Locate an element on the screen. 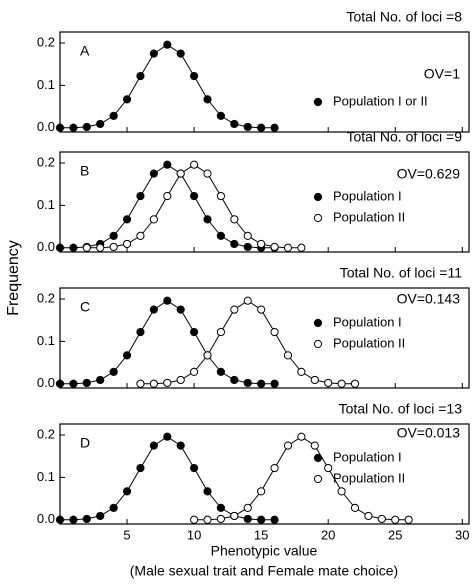 This screenshot has height=584, width=474. ov-label: OV=0.013 is located at coordinates (429, 433).